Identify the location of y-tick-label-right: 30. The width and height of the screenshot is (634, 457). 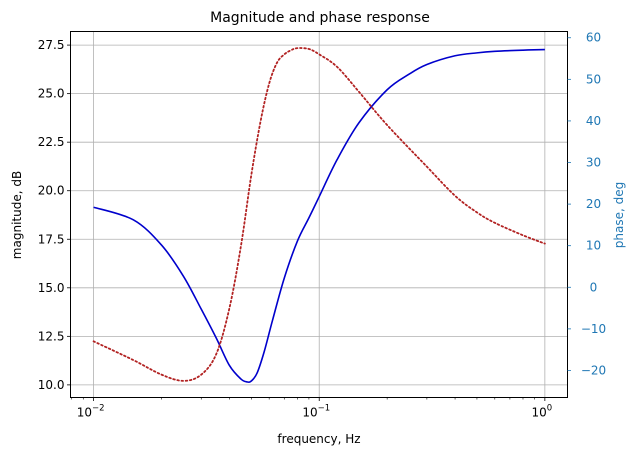
(593, 163).